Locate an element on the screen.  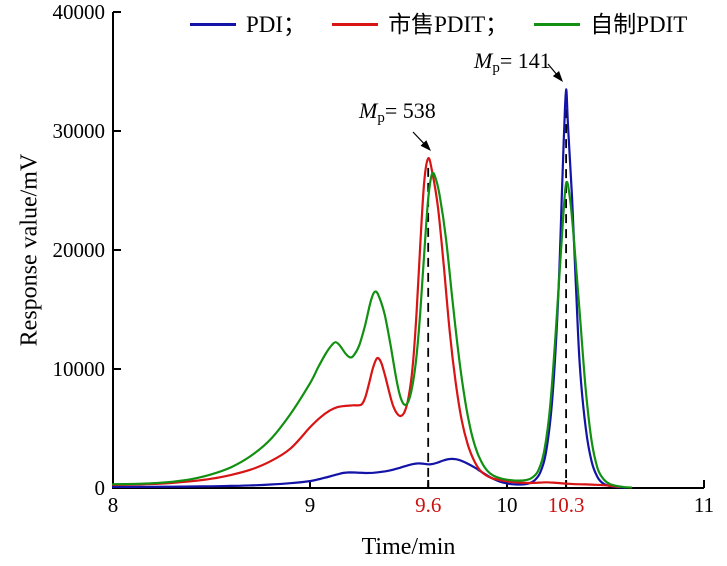
peak-annotation-label: Mp= 538 is located at coordinates (397, 112).